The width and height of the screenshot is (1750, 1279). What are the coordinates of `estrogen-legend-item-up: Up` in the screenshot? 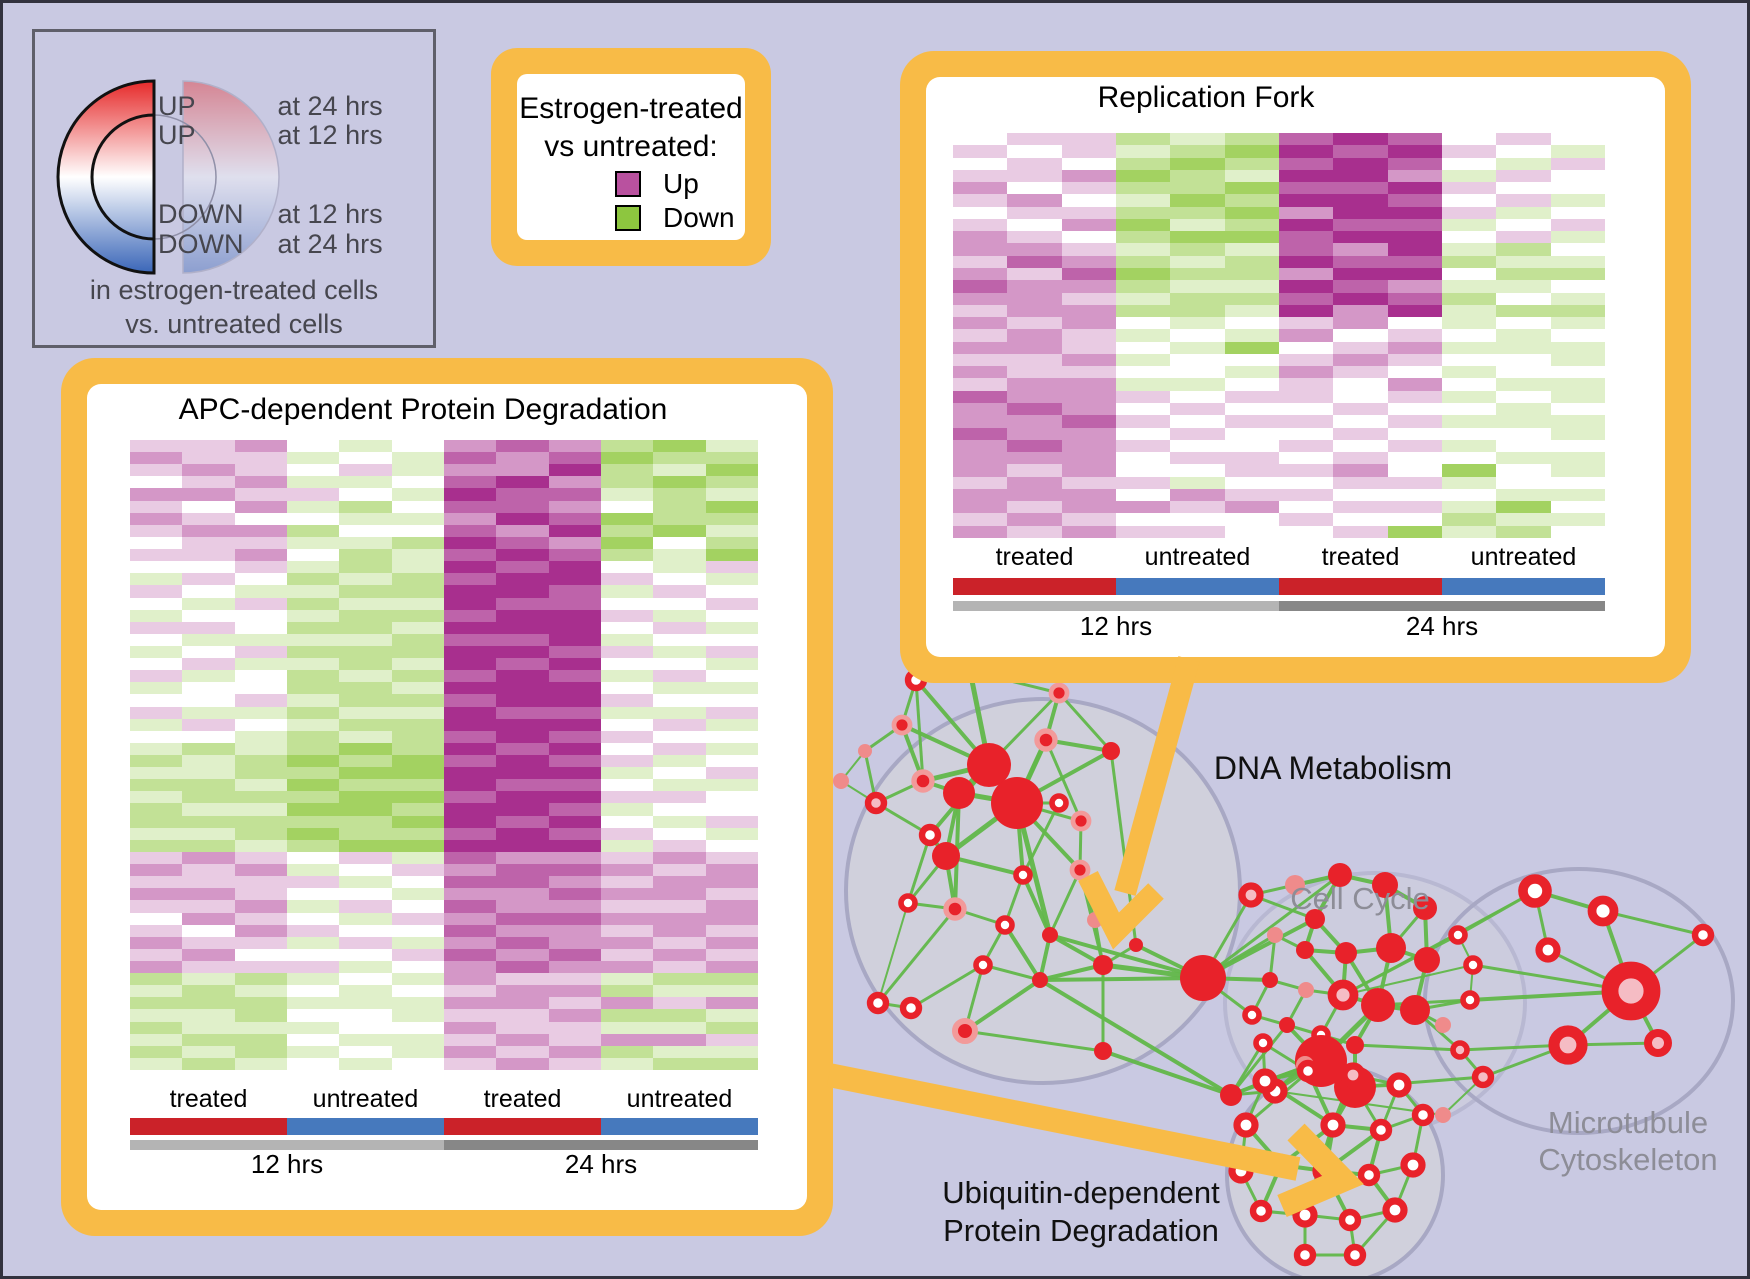 It's located at (657, 184).